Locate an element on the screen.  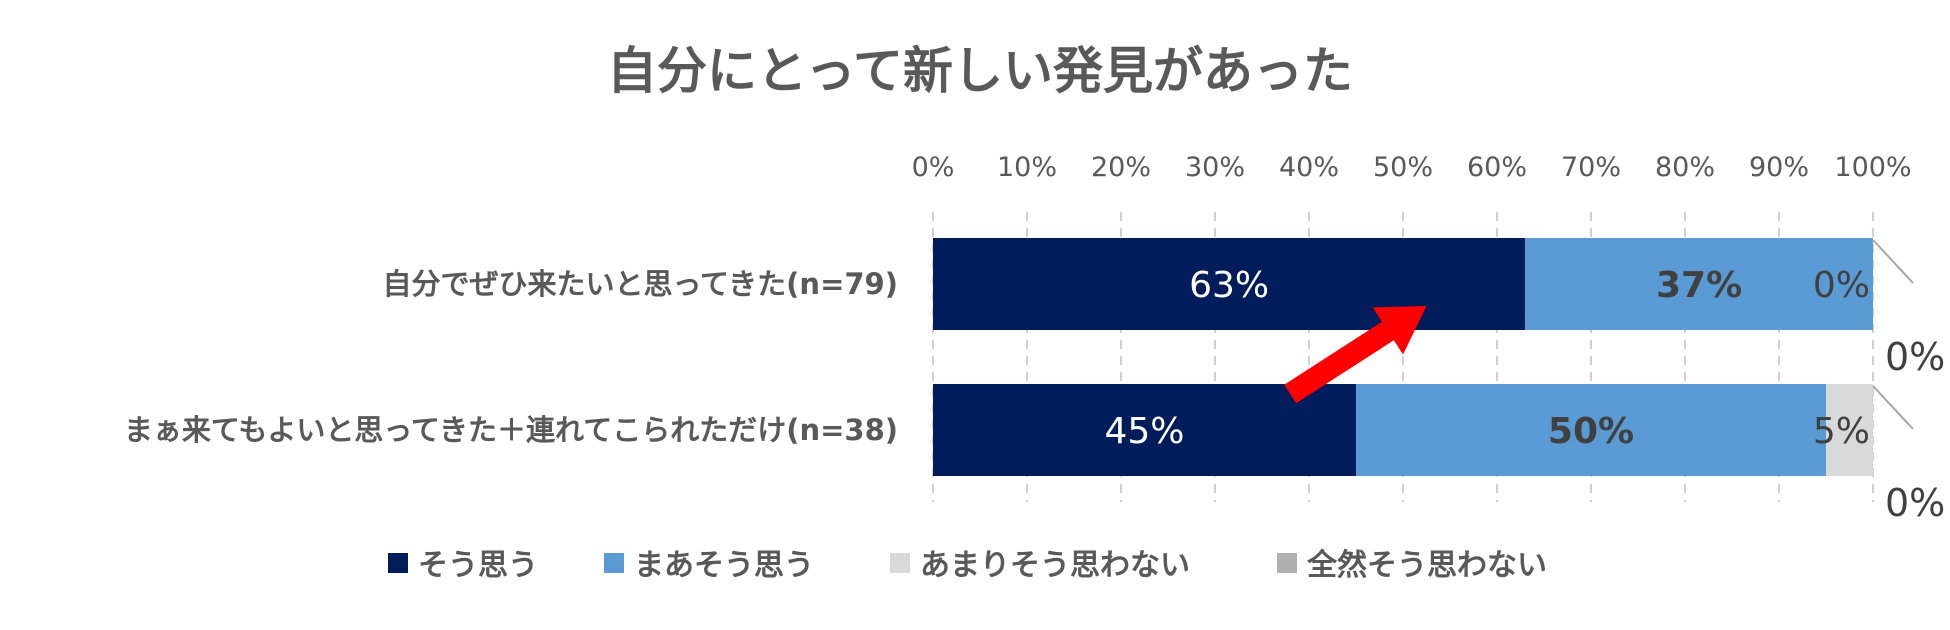
x-tick-label: 50% is located at coordinates (1403, 167).